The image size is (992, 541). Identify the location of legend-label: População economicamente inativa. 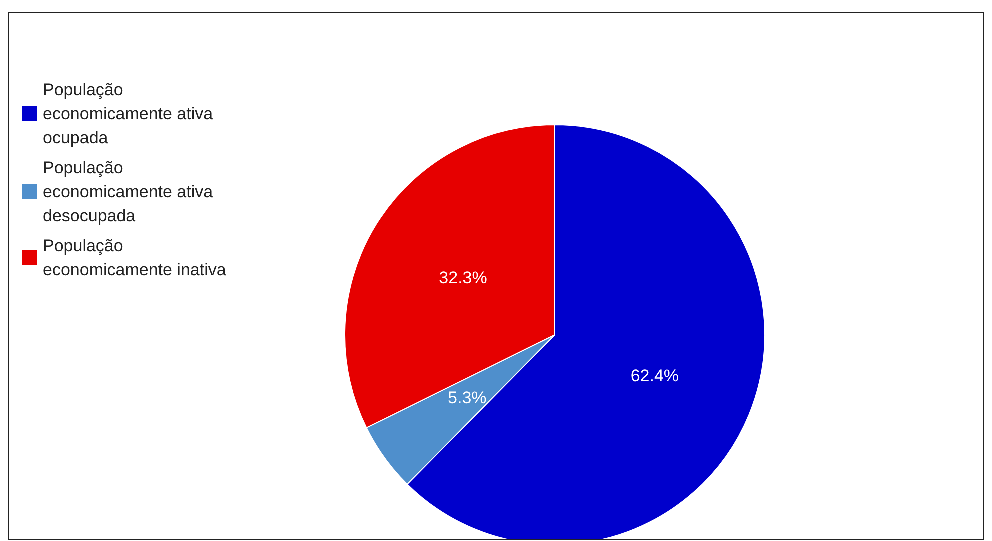
(135, 258).